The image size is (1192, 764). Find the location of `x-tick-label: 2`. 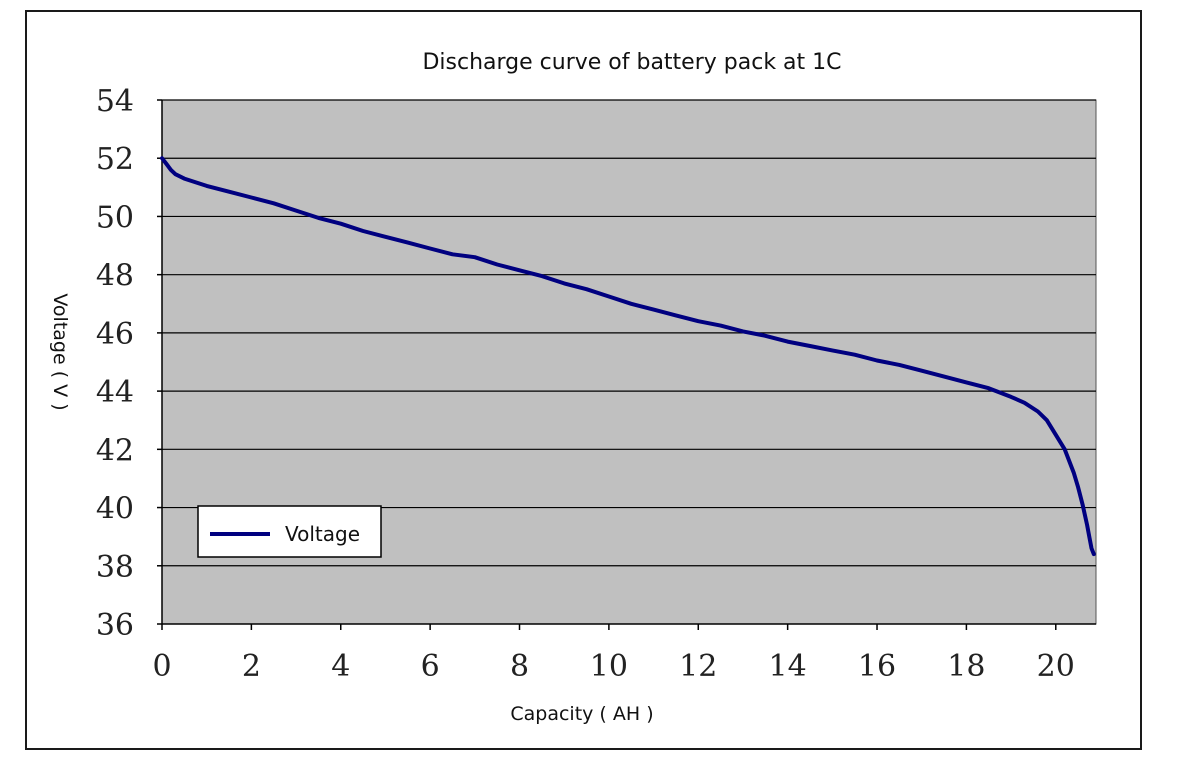

x-tick-label: 2 is located at coordinates (251, 666).